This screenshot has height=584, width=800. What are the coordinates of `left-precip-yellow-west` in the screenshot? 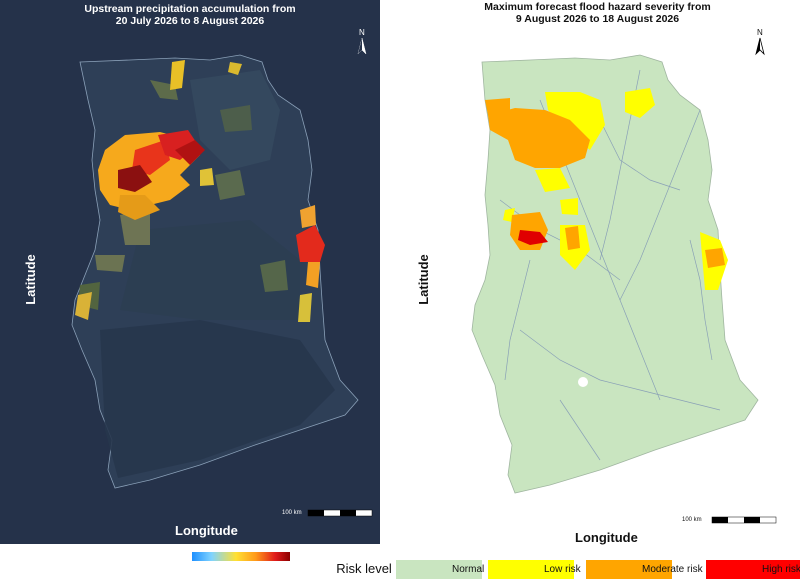 It's located at (83, 306).